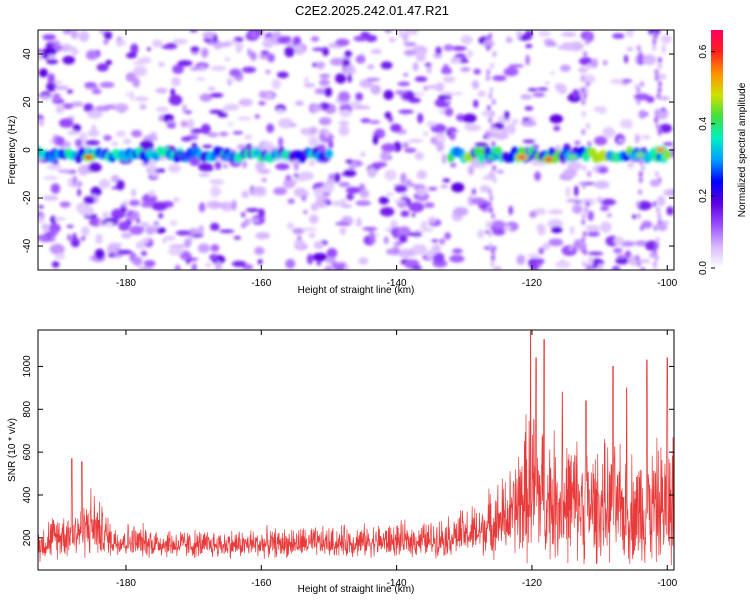  I want to click on snr-y-tick-label: 1000, so click(27, 366).